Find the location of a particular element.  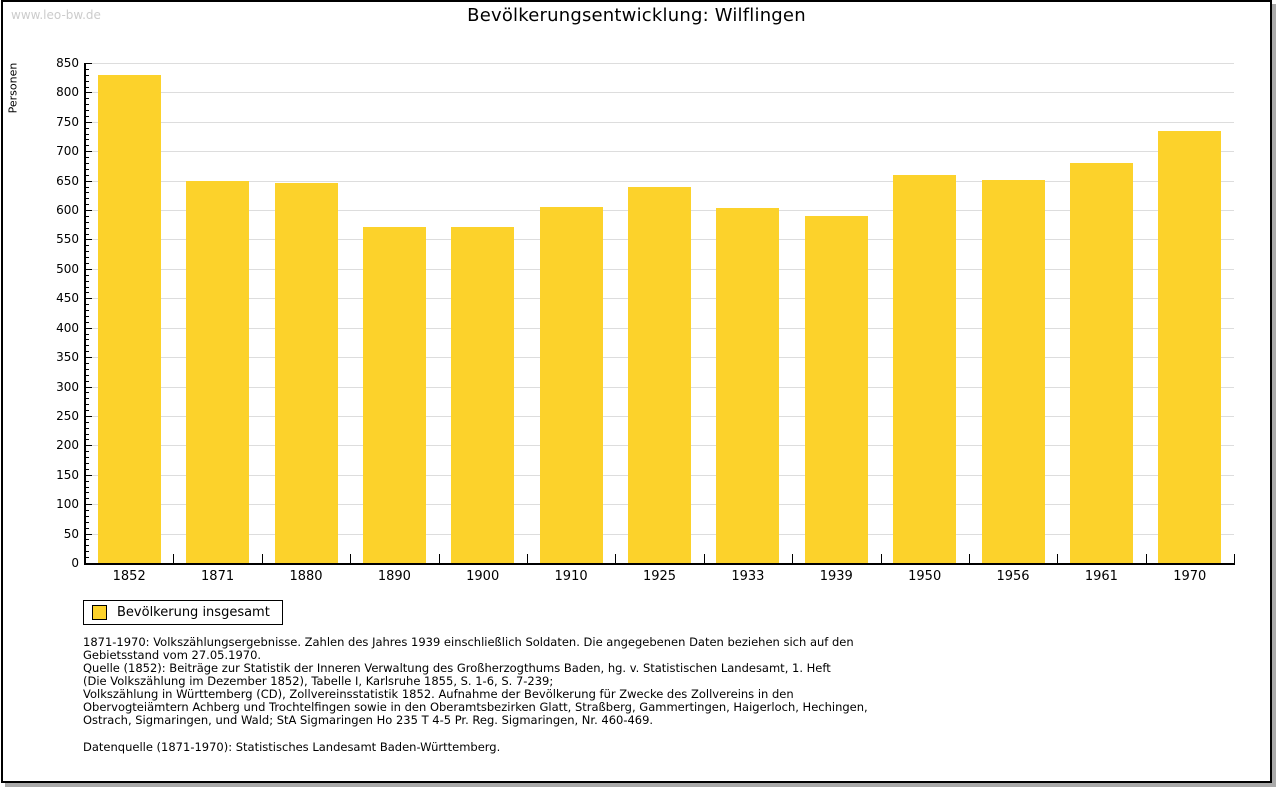

site-watermark: www.leo-bw.de is located at coordinates (56, 15).